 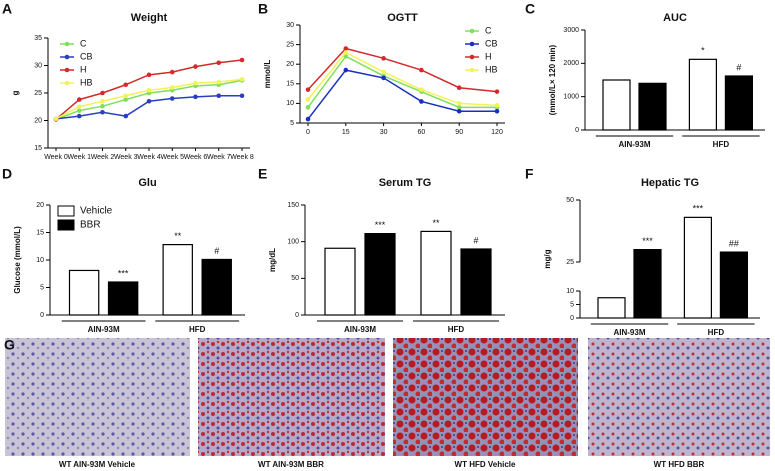 I want to click on y-tick-label: 1000, so click(x=571, y=97).